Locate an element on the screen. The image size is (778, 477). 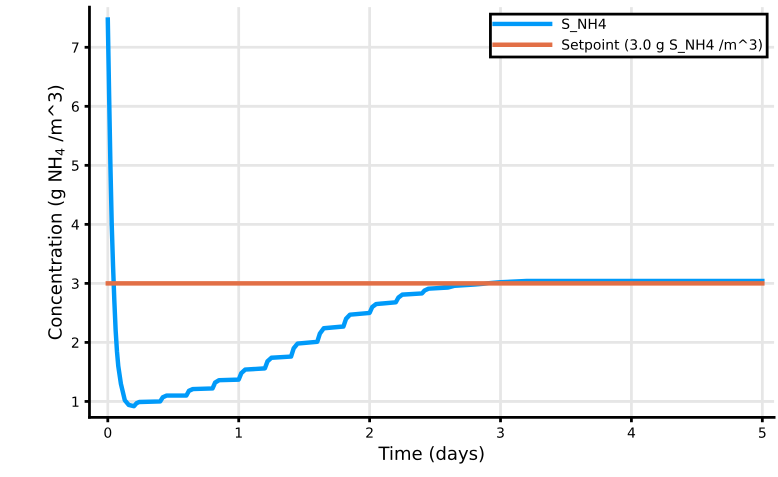
y-tick-label: 7 is located at coordinates (75, 47).